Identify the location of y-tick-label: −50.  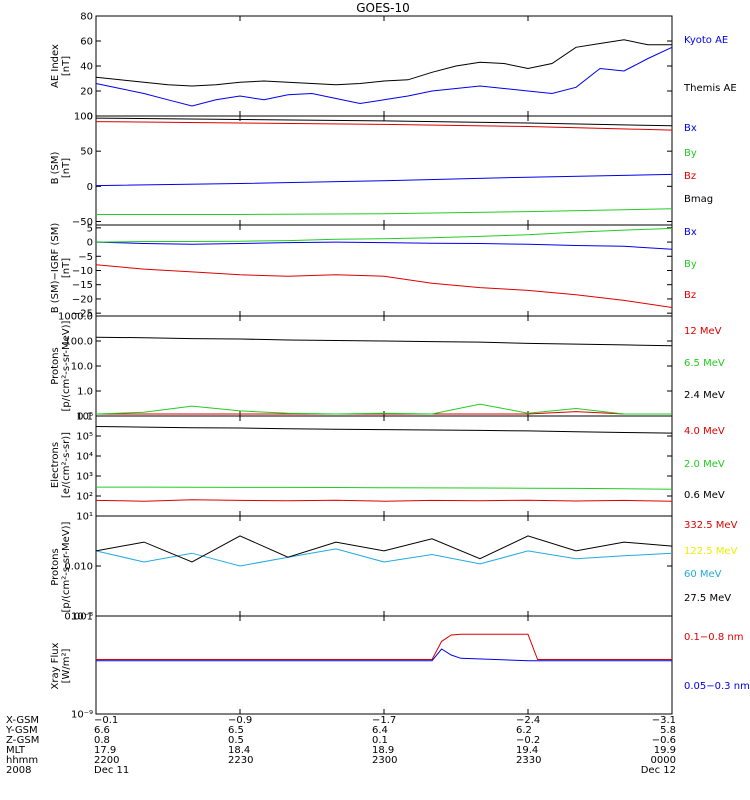
(82, 222).